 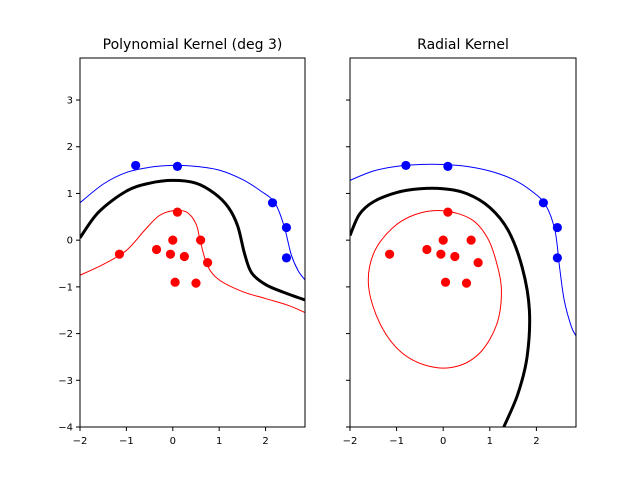 What do you see at coordinates (193, 45) in the screenshot?
I see `panel-title: Polynomial Kernel (deg 3)` at bounding box center [193, 45].